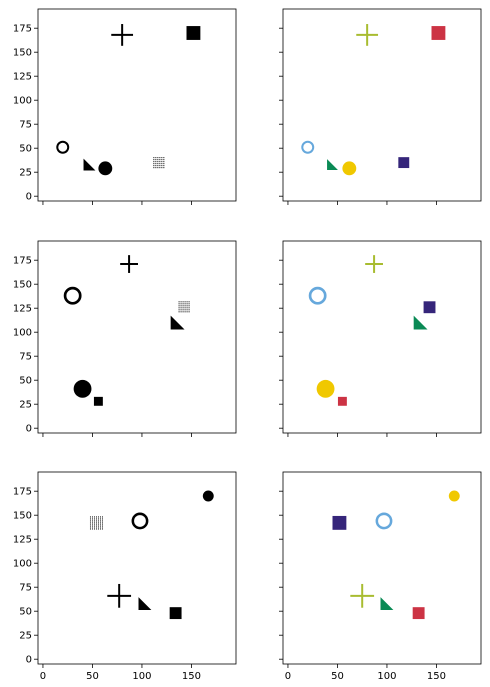 The width and height of the screenshot is (490, 687). I want to click on y-tick-label: 75, so click(25, 357).